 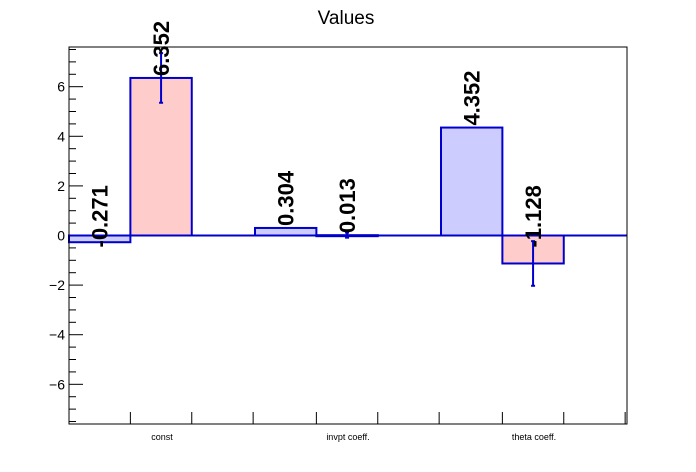 I want to click on value-label: 4.352, so click(x=472, y=97).